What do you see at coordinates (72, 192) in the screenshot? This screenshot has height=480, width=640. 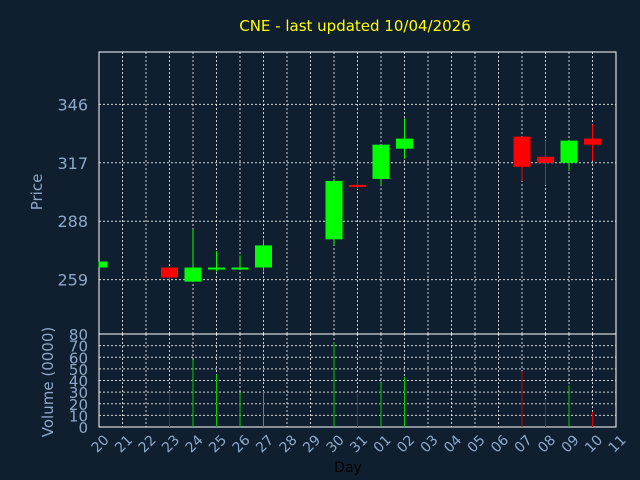 I see `price-y-tick-labels: 259 288 317 346` at bounding box center [72, 192].